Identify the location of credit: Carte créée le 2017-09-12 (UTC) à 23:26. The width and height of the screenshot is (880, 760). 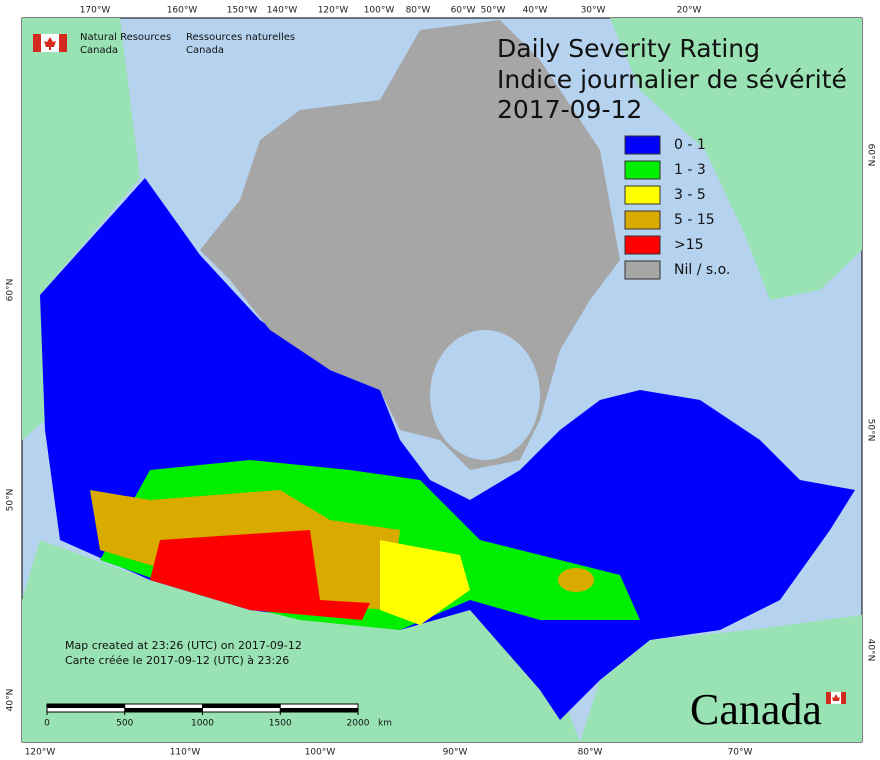
(177, 660).